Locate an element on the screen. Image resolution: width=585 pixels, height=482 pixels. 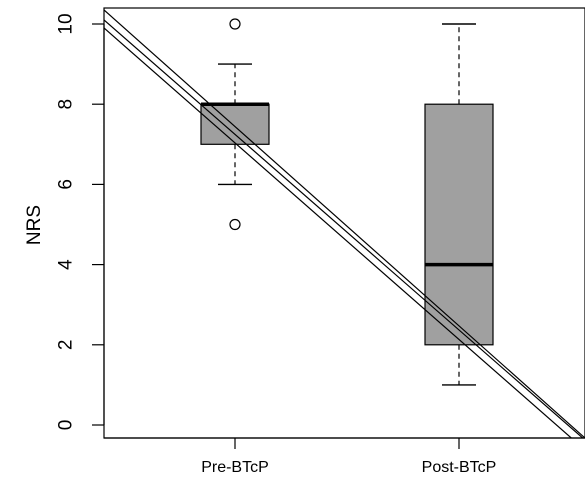
y-tick-label: 0 is located at coordinates (66, 425).